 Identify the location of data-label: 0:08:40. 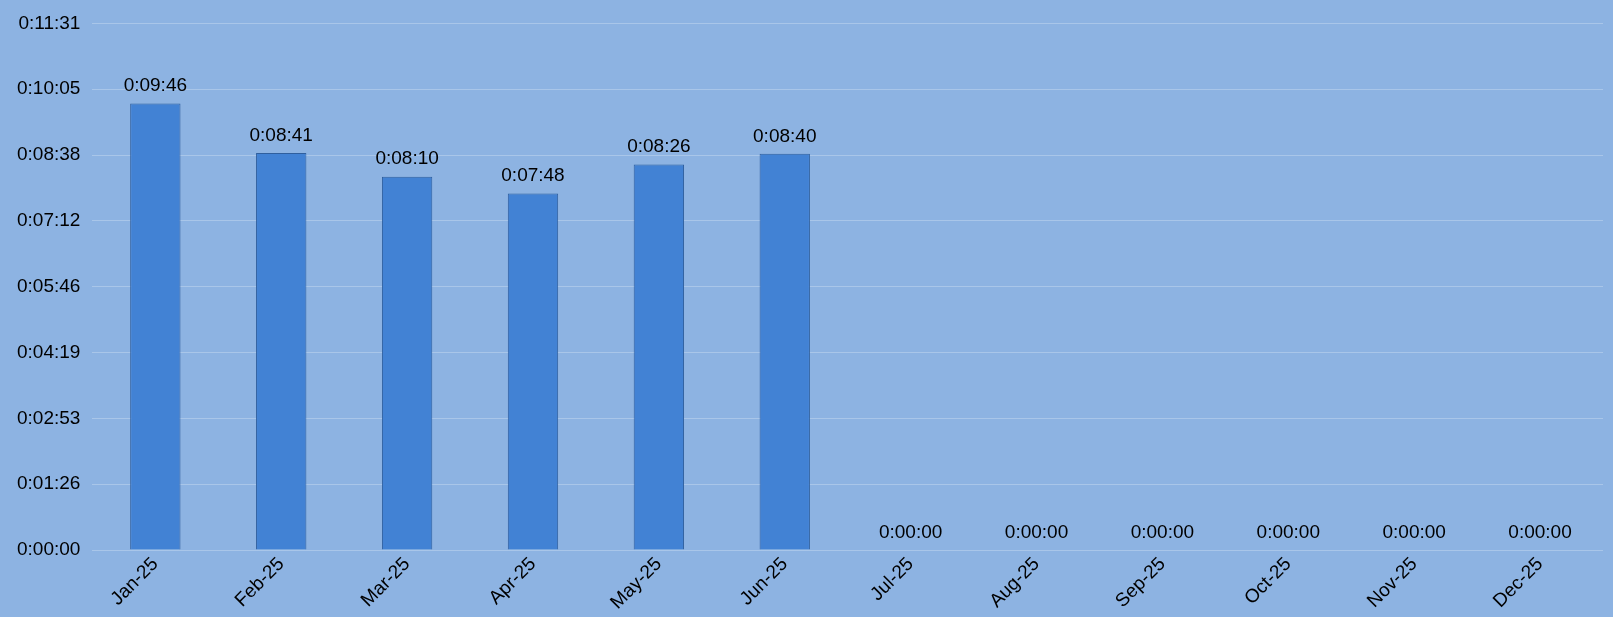
(785, 135).